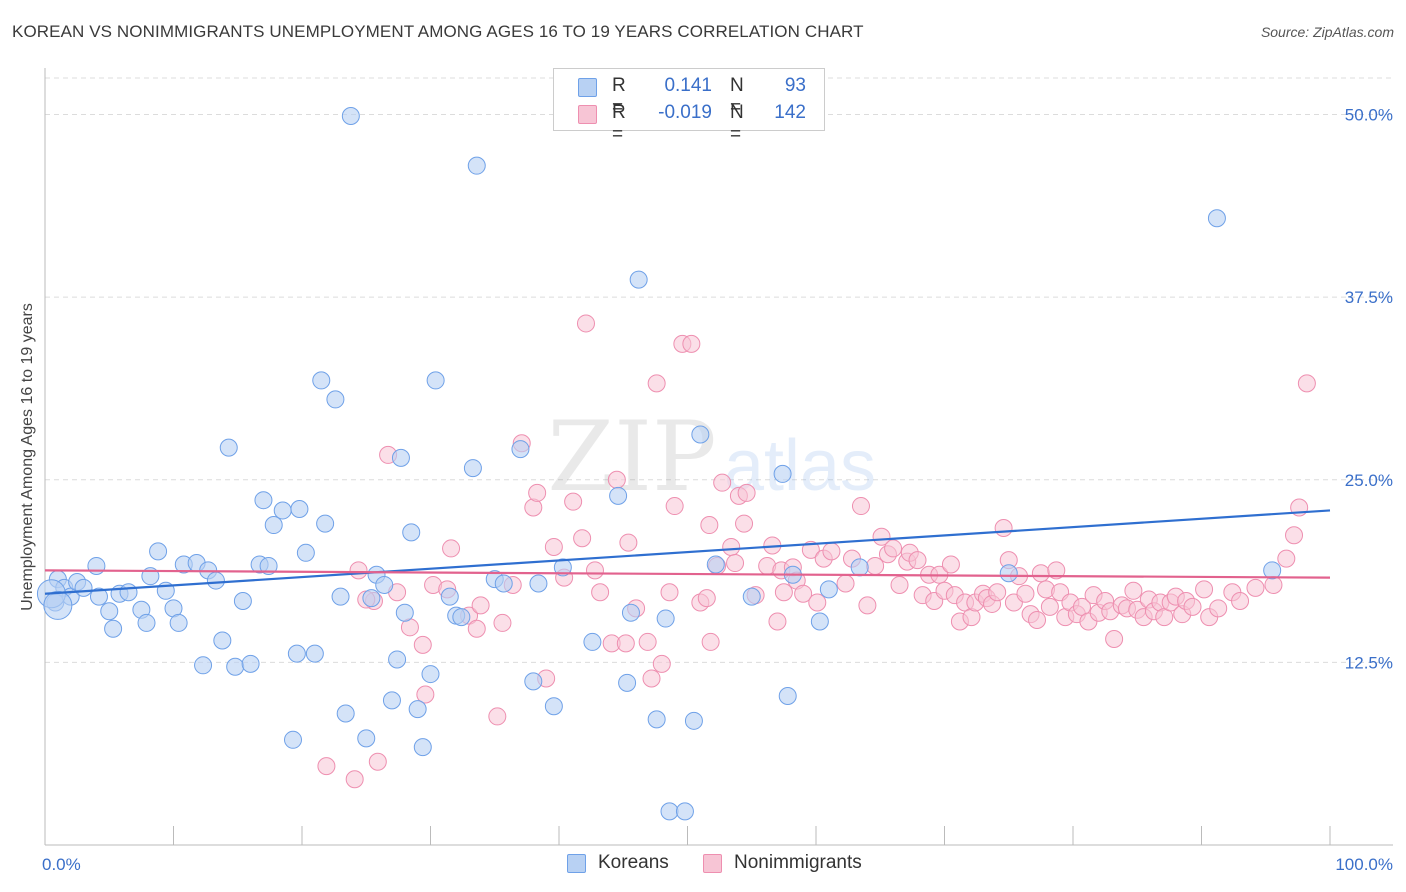 This screenshot has width=1406, height=892. Describe the element at coordinates (1369, 480) in the screenshot. I see `y-tick-label: 25.0%` at that location.